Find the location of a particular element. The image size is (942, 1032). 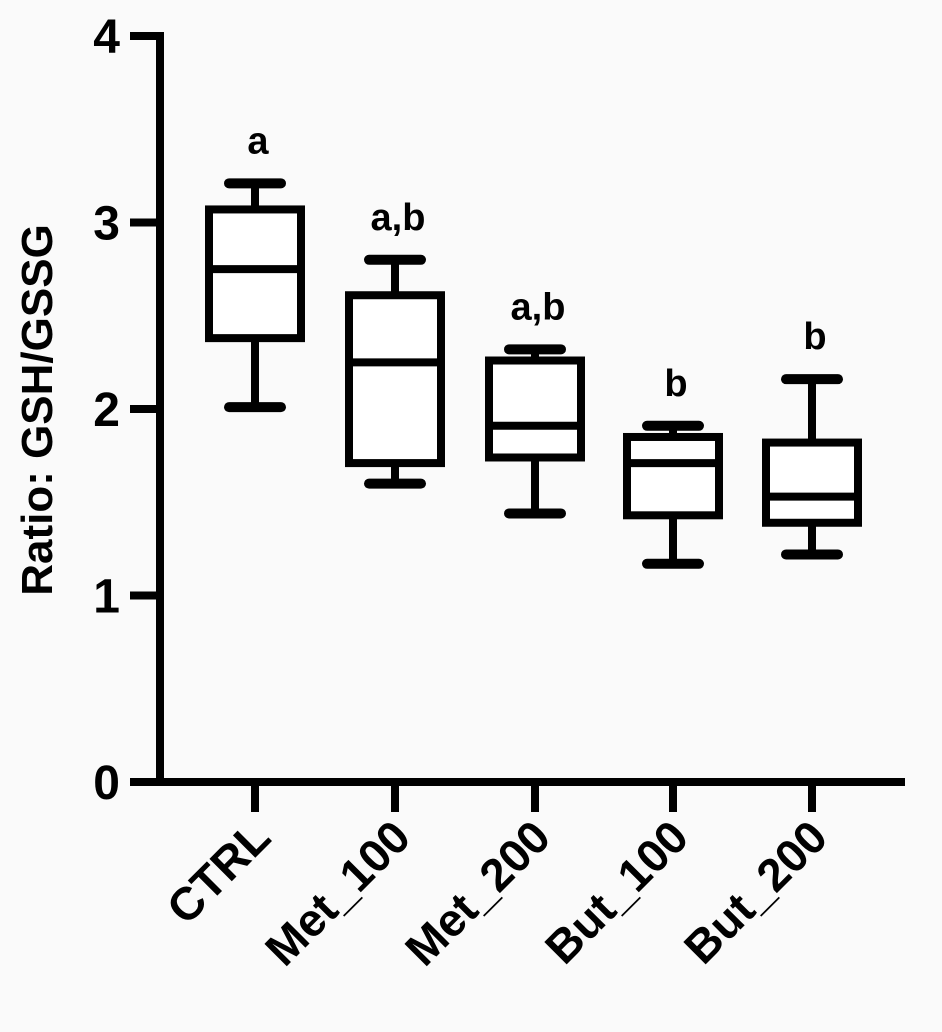

box-Met_100: a,b is located at coordinates (395, 343).